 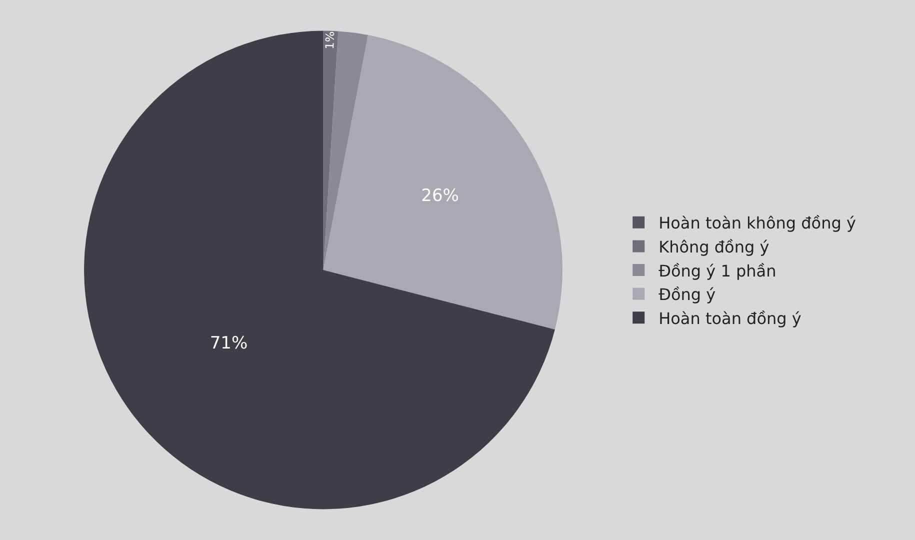 I want to click on legend-label: Hoàn toàn không đồng ý, so click(x=757, y=223).